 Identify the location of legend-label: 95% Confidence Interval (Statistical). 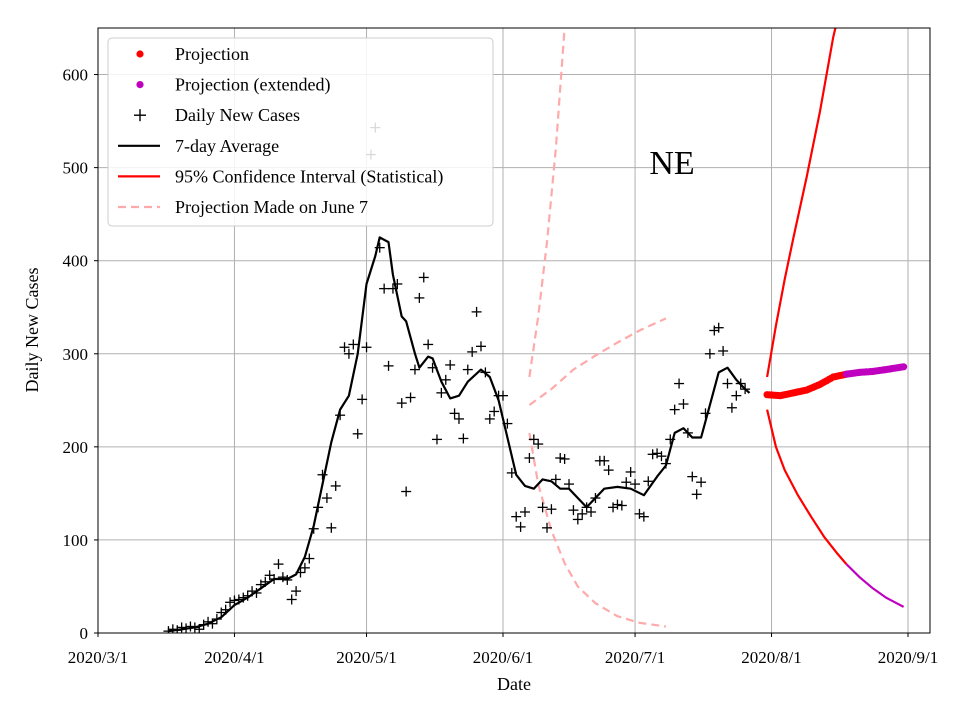
(309, 176).